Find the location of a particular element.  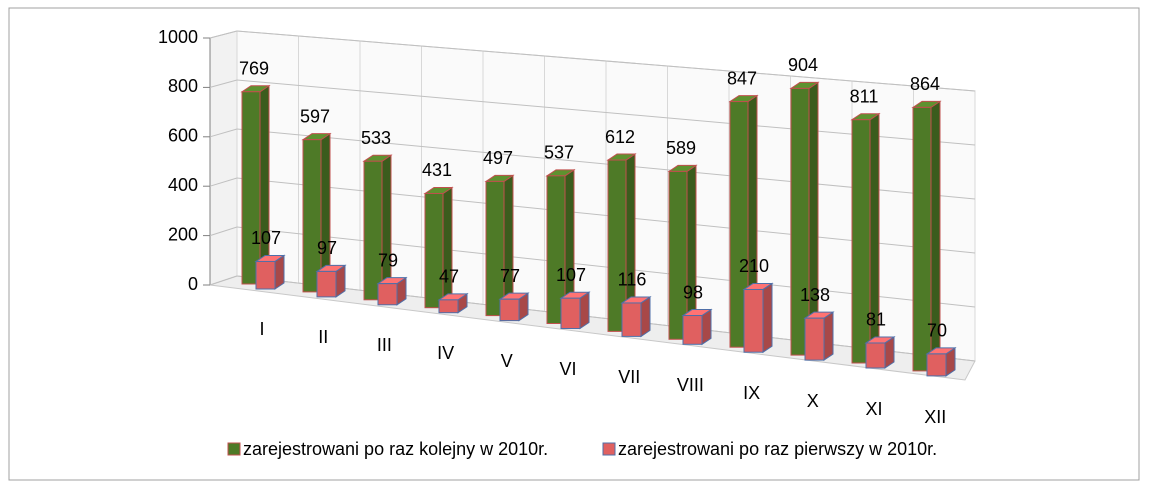

value-label: 612 is located at coordinates (620, 137).